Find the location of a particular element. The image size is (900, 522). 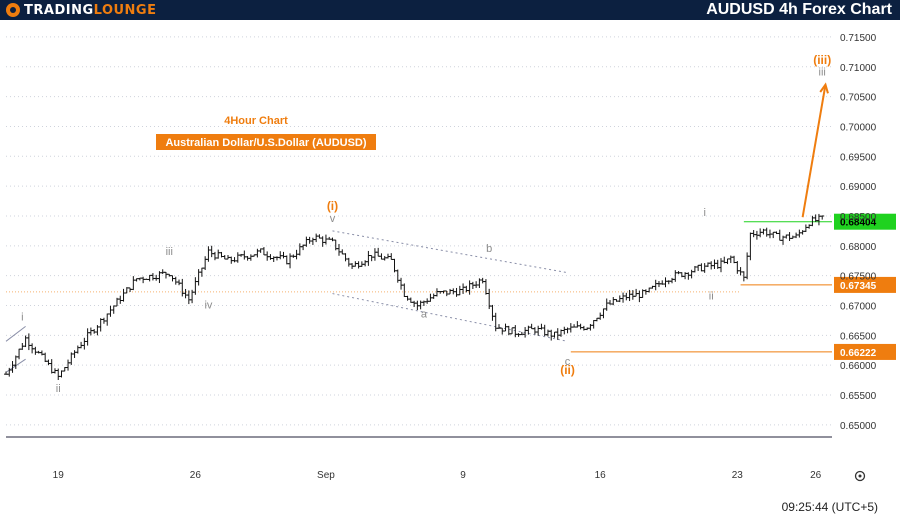

projection-arrow-line is located at coordinates (814, 151).